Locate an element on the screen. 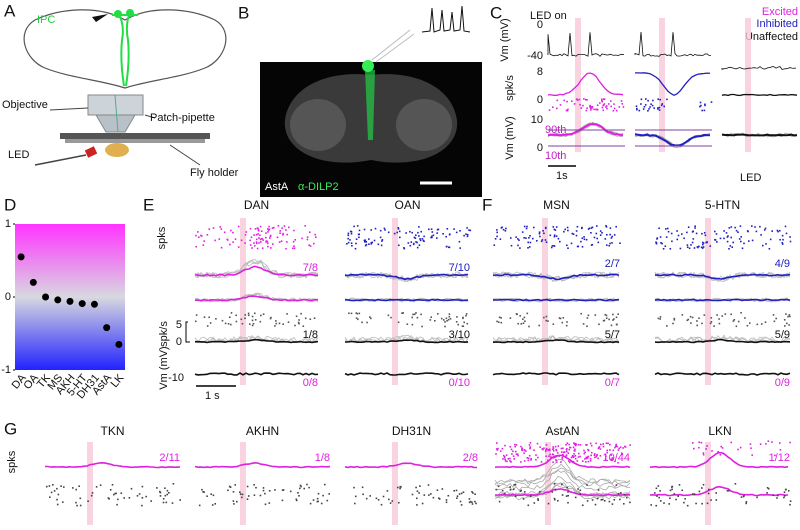  scale-label: 1 s is located at coordinates (212, 396).